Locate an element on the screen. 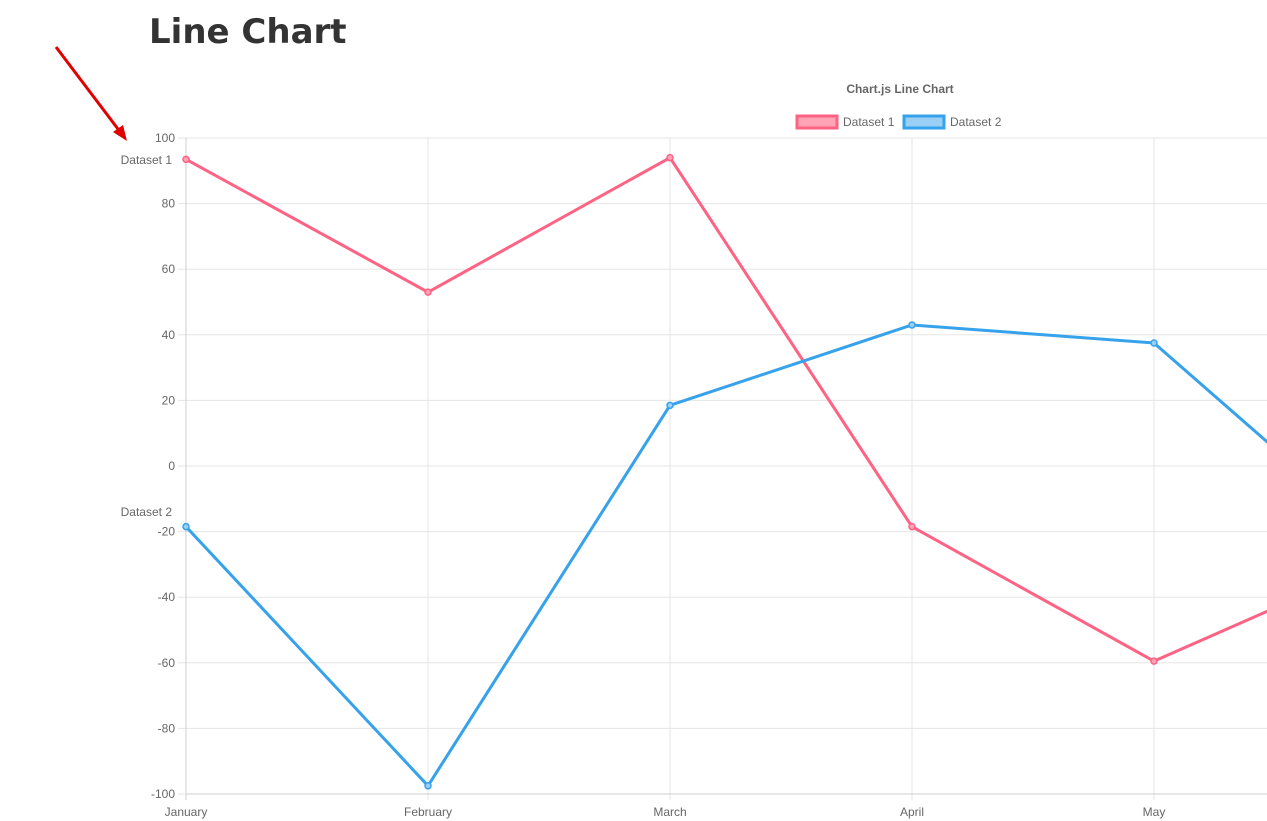 This screenshot has width=1267, height=821. y-tick-label: -20 is located at coordinates (167, 532).